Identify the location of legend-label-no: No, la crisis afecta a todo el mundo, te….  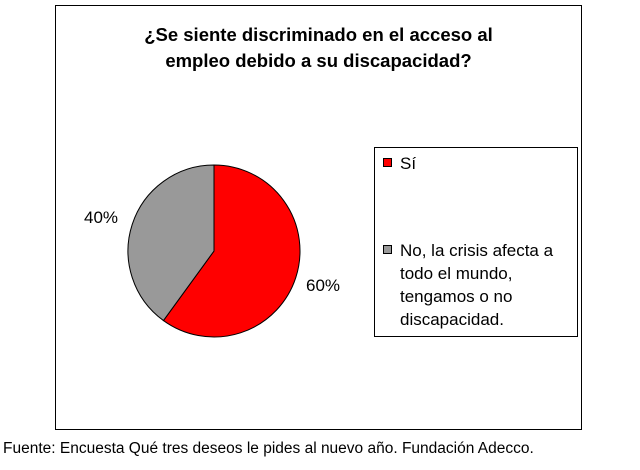
(477, 285).